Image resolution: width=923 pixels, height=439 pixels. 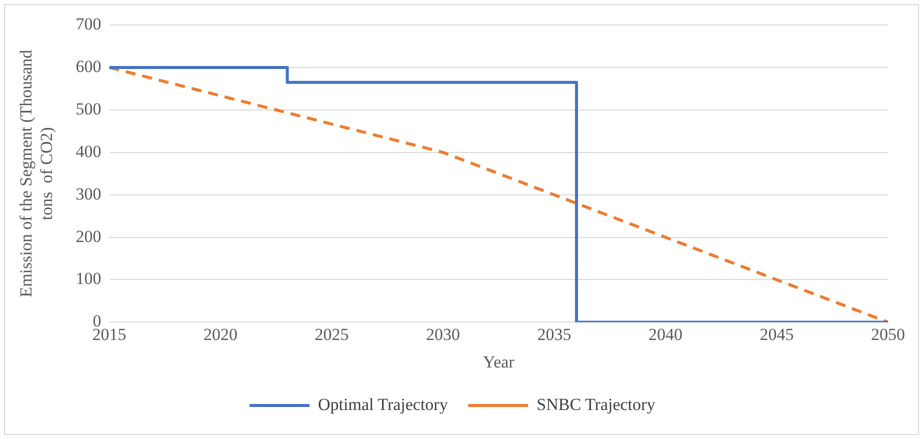 I want to click on x-axis-title: Year, so click(x=498, y=362).